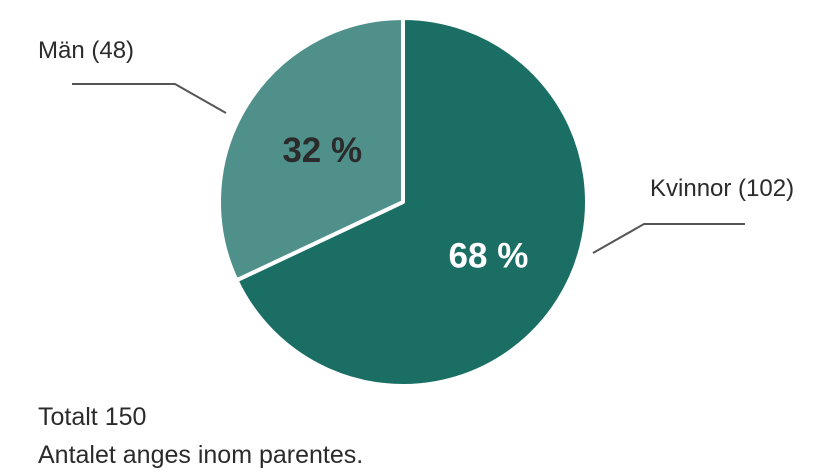  Describe the element at coordinates (722, 188) in the screenshot. I see `slice-category-label: Kvinnor (102)` at that location.